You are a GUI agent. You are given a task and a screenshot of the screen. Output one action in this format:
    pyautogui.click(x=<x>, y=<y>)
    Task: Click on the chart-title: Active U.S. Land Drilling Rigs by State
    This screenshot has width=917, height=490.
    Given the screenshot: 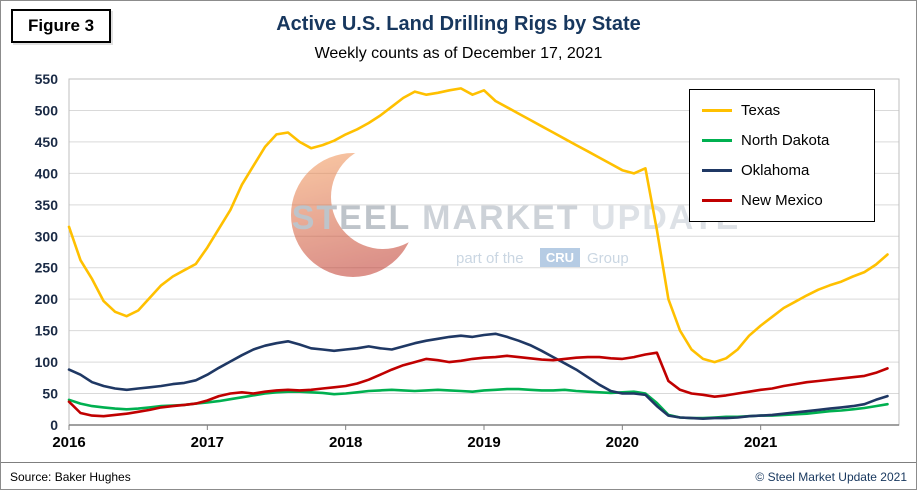 What is the action you would take?
    pyautogui.click(x=458, y=24)
    